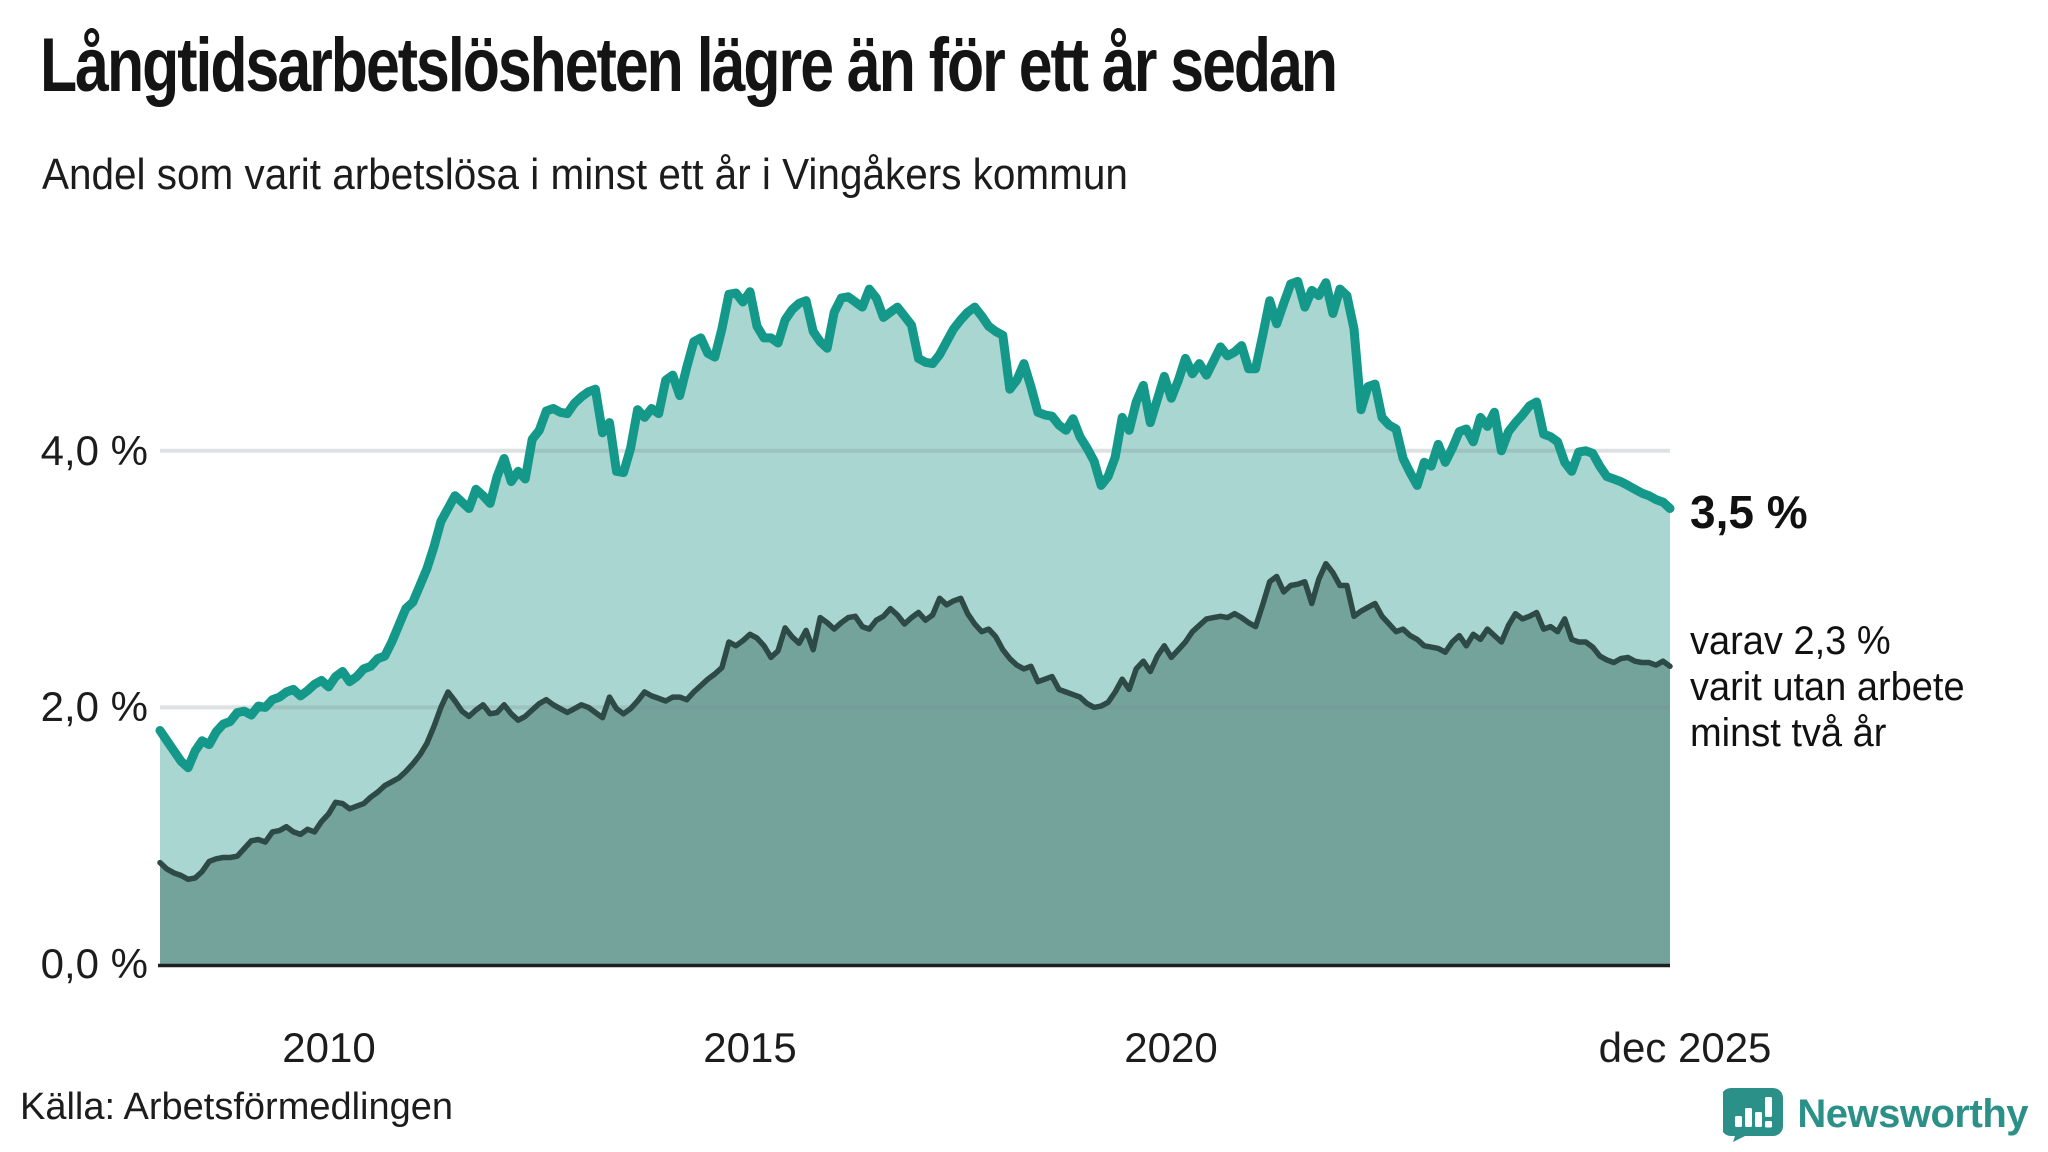 This screenshot has width=2048, height=1152. What do you see at coordinates (1171, 1047) in the screenshot?
I see `x-tick-2020: 2020` at bounding box center [1171, 1047].